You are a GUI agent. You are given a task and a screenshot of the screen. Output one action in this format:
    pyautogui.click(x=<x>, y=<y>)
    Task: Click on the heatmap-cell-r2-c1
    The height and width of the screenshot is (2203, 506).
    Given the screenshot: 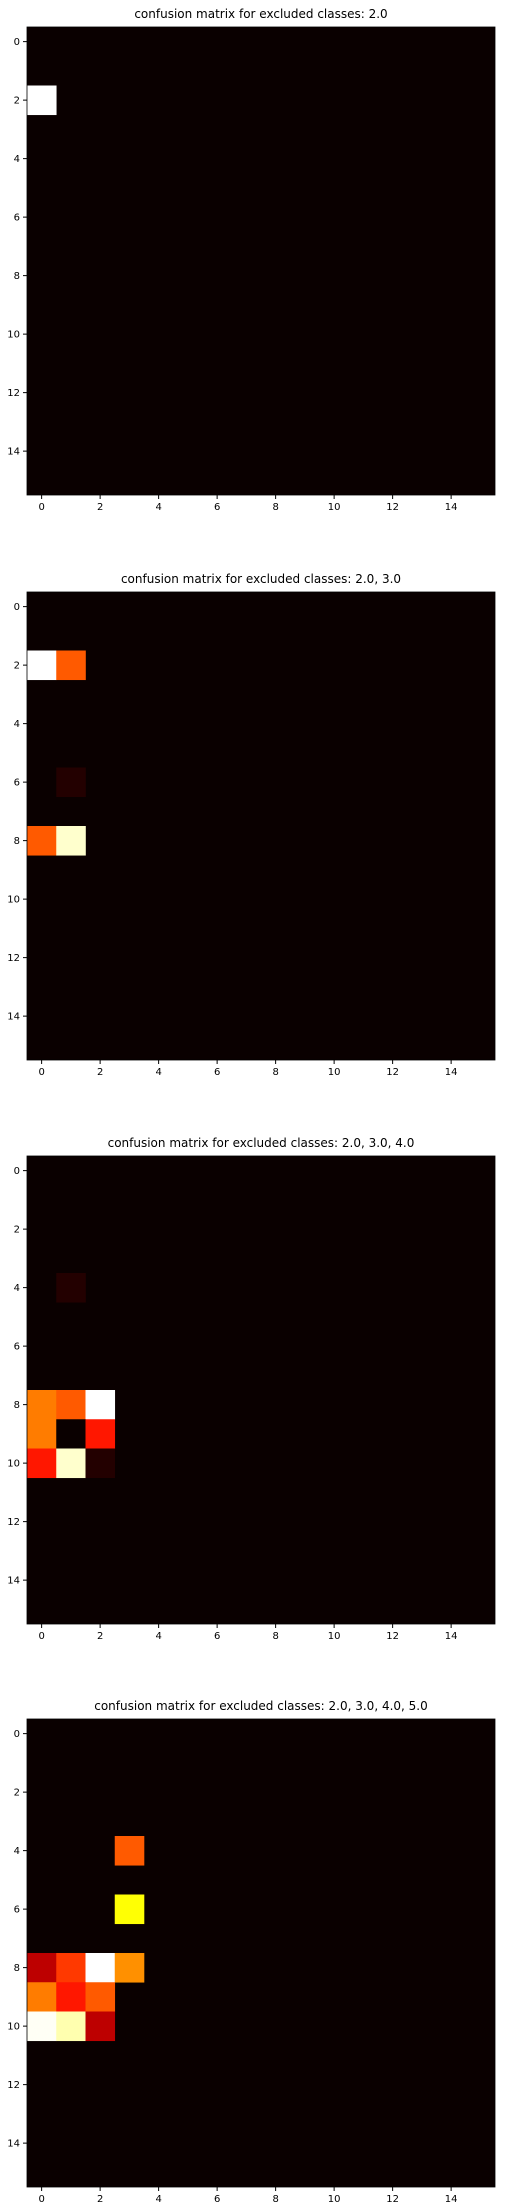 What is the action you would take?
    pyautogui.click(x=71, y=665)
    